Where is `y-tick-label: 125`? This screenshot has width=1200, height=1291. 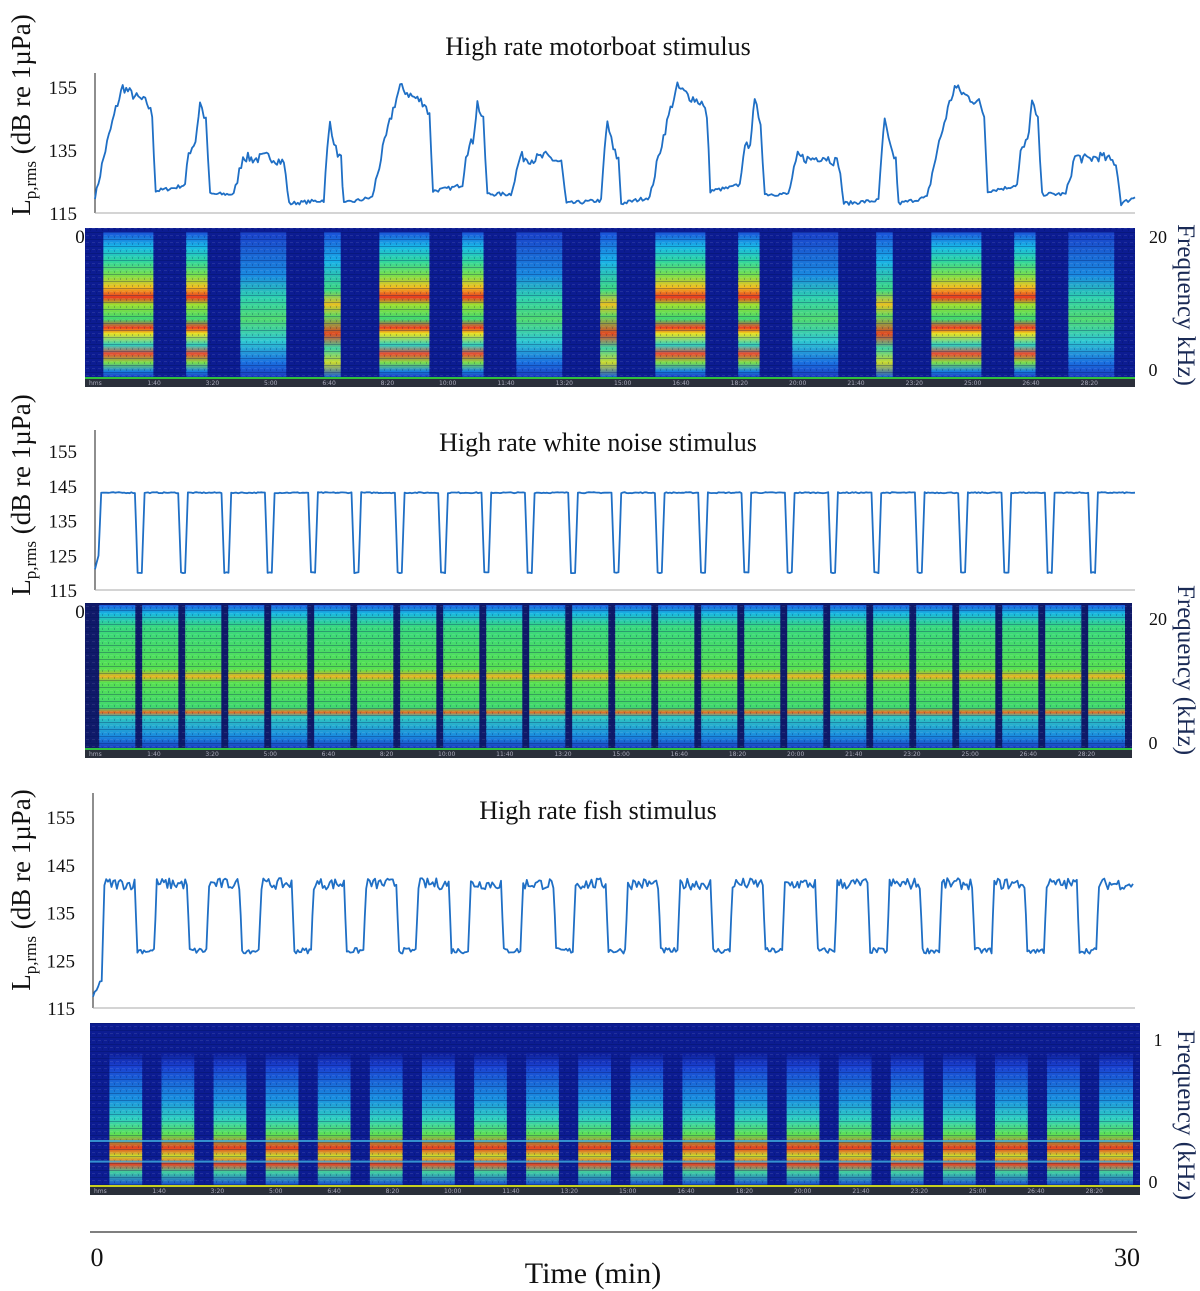 y-tick-label: 125 is located at coordinates (63, 556).